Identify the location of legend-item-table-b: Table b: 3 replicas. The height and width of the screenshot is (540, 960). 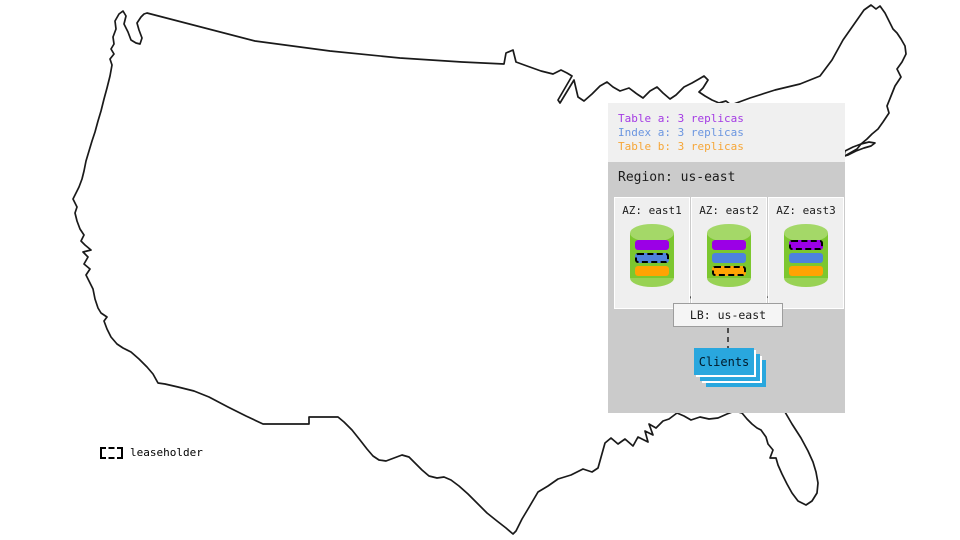
(681, 146).